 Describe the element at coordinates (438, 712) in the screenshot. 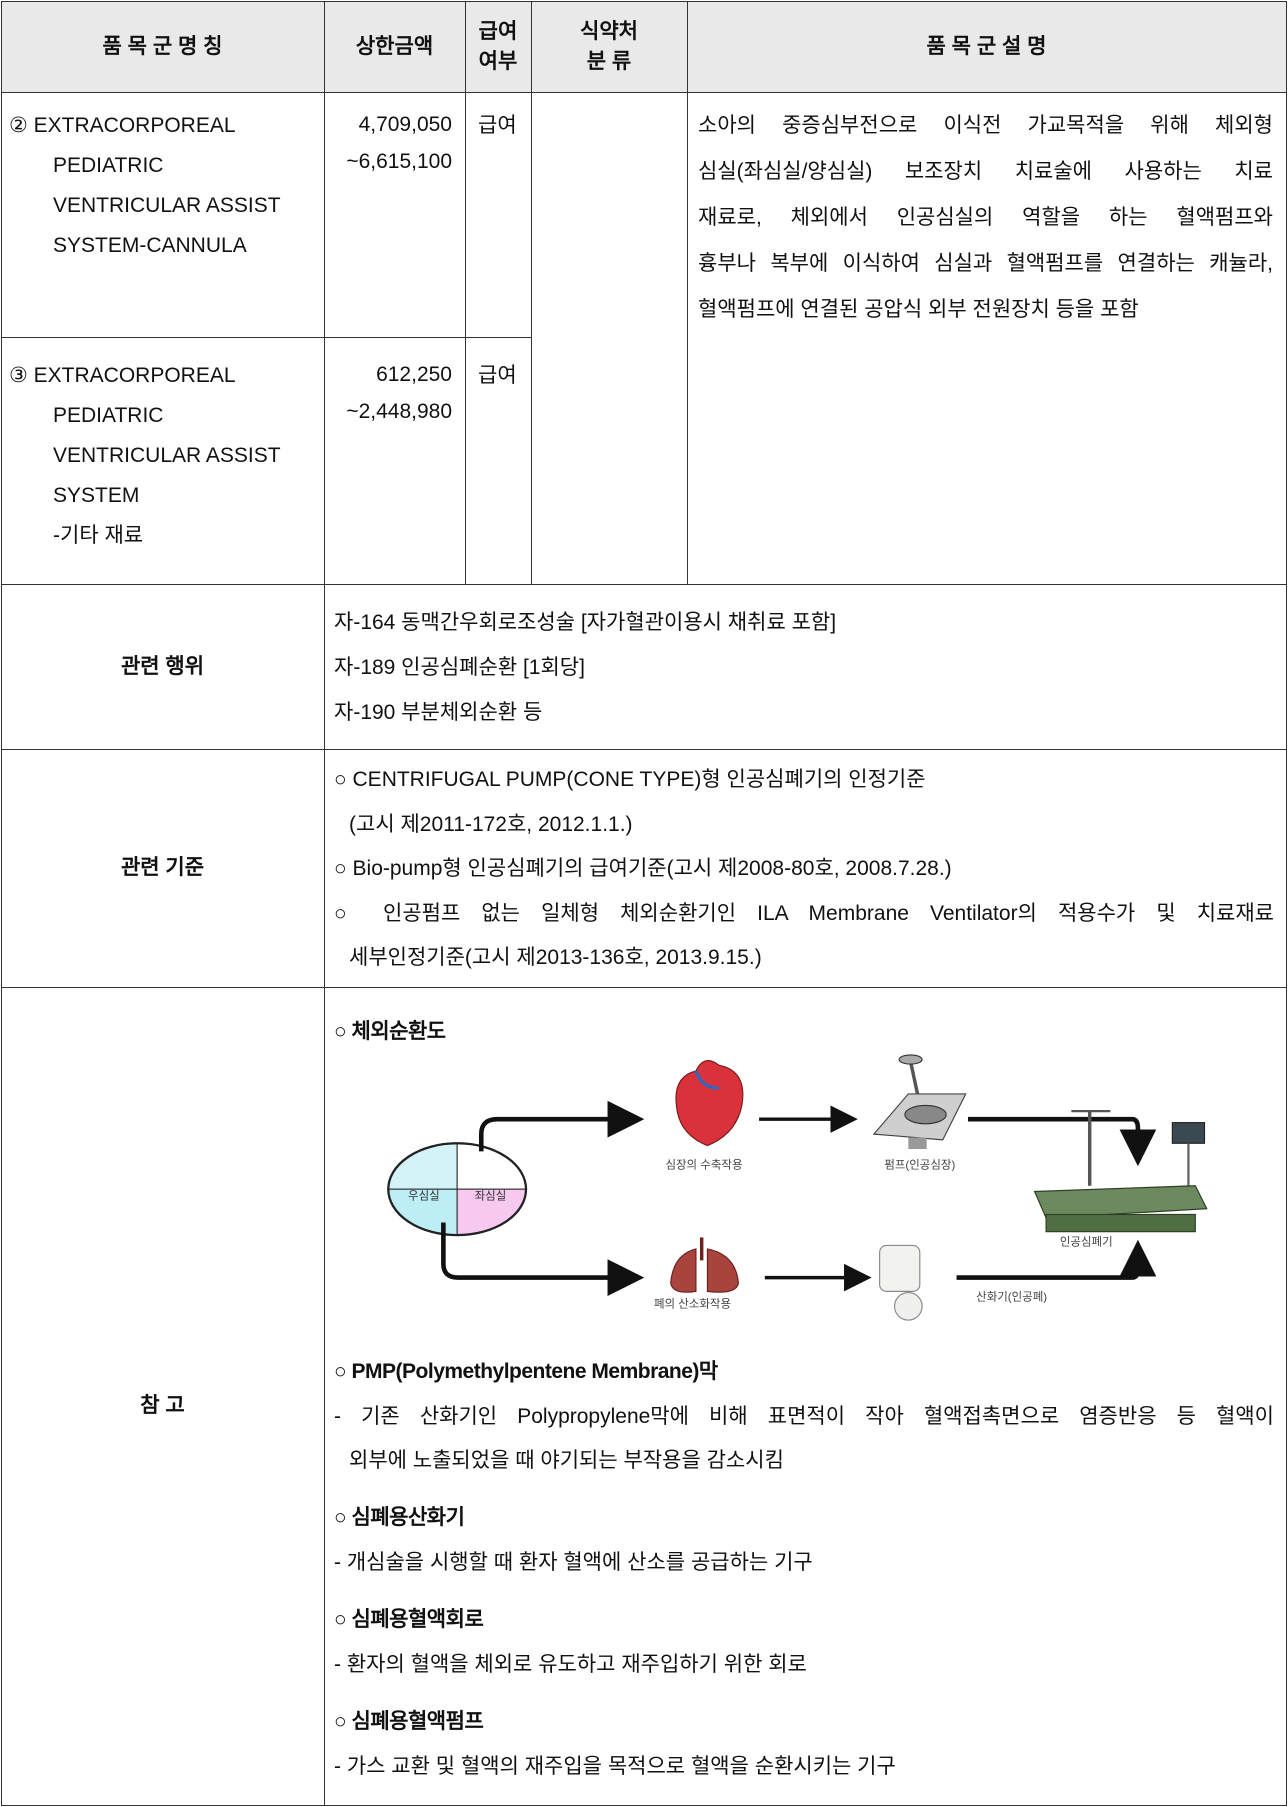

I see `act-line: 자-190 부분체외순환 등` at that location.